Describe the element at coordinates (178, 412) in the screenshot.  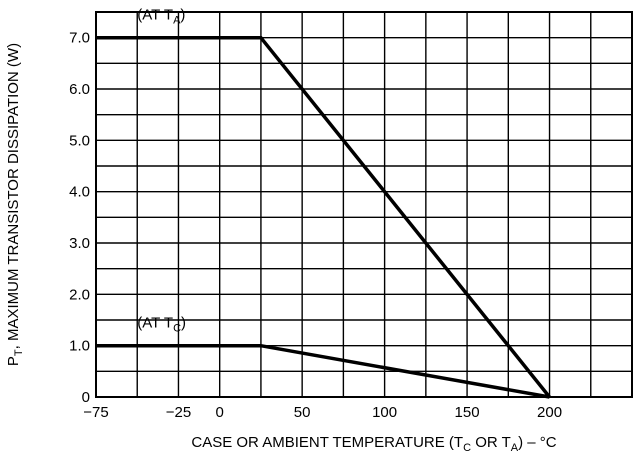
I see `x-tick-label: −25` at that location.